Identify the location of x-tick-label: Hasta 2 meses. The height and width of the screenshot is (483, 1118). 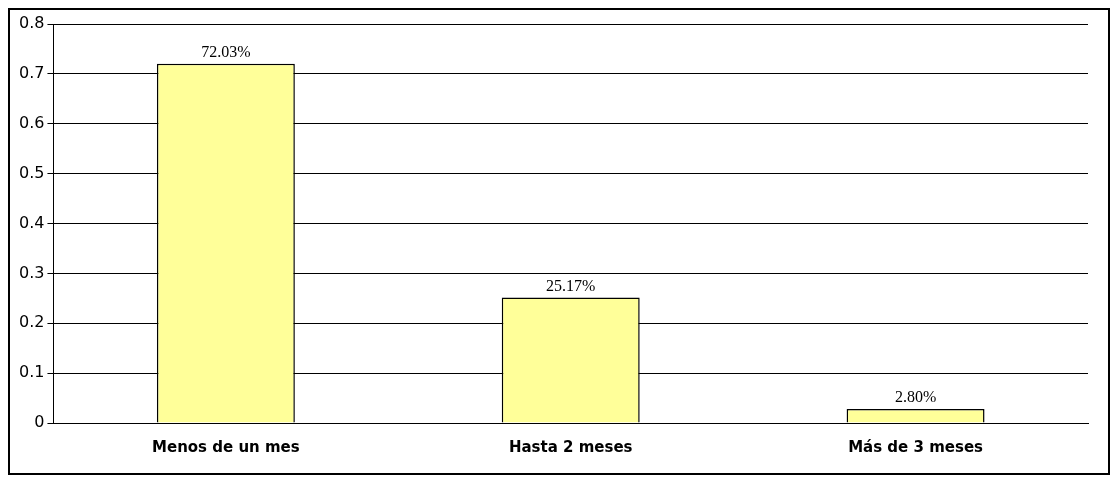
(570, 446).